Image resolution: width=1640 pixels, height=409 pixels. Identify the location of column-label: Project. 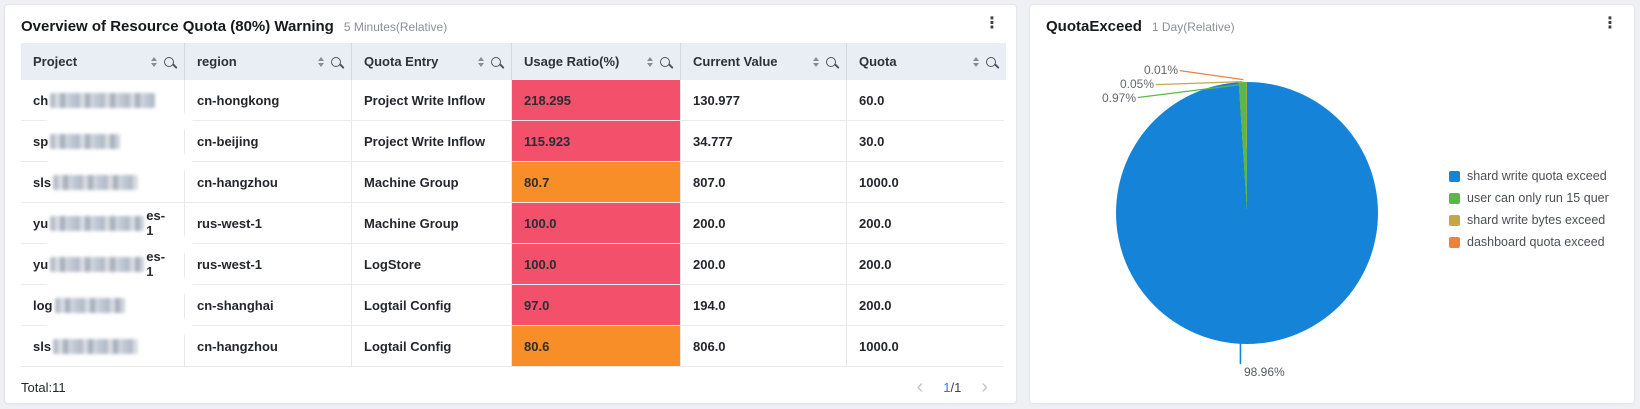
(55, 61).